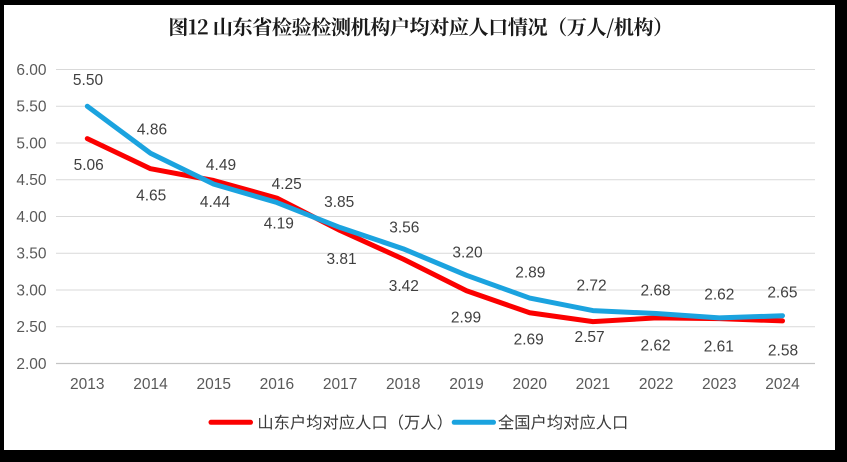  What do you see at coordinates (529, 339) in the screenshot?
I see `svg-text: 2.69` at bounding box center [529, 339].